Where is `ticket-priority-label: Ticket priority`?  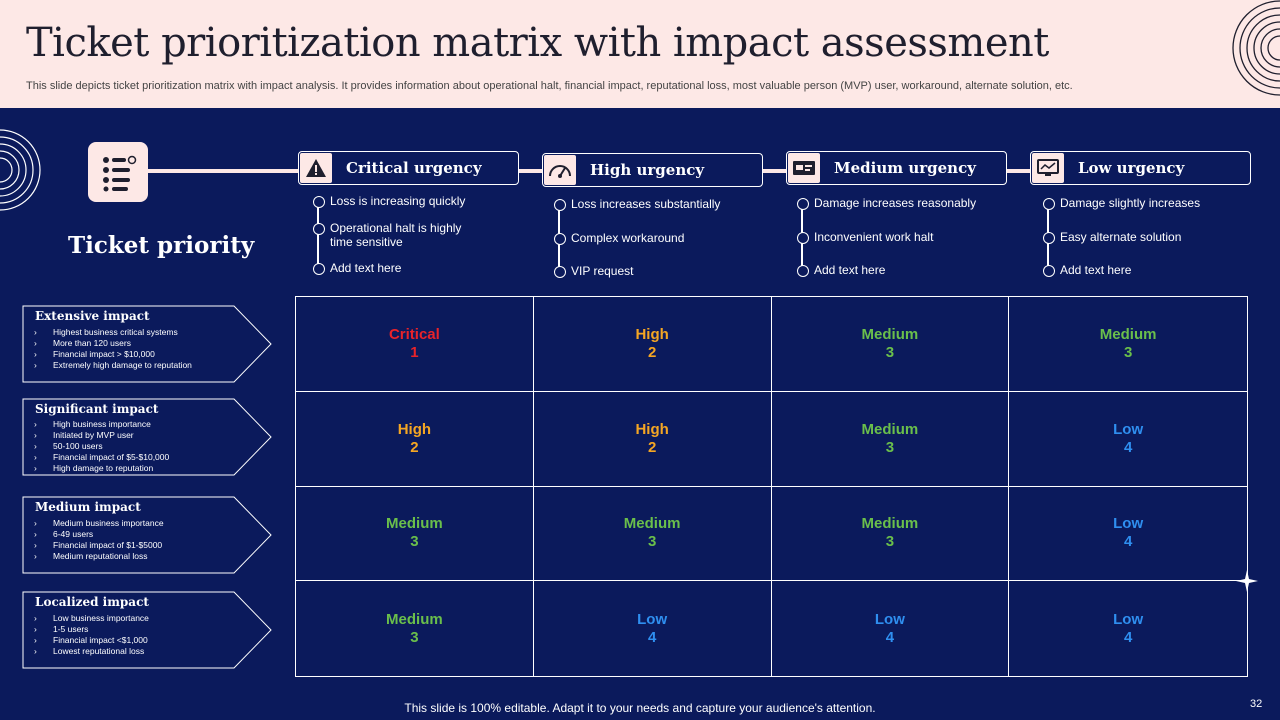 ticket-priority-label: Ticket priority is located at coordinates (161, 245).